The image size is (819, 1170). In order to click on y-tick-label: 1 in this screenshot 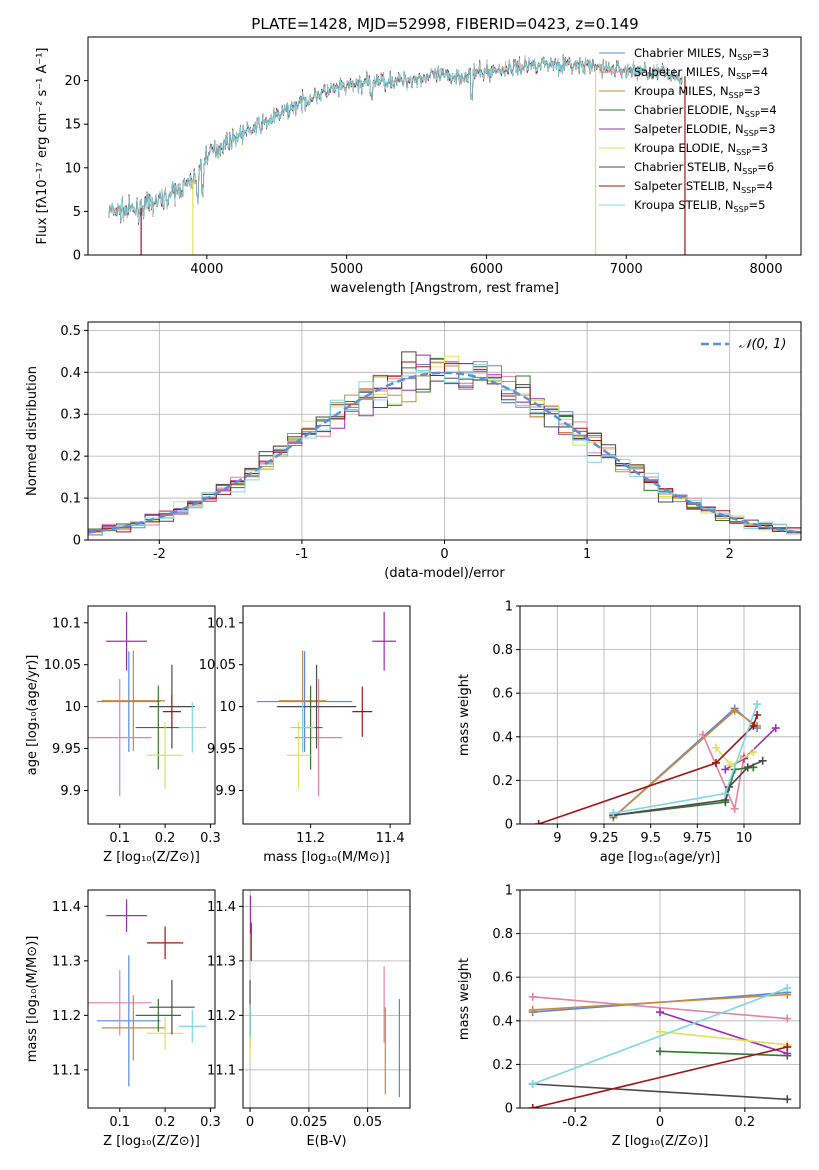, I will do `click(509, 891)`.